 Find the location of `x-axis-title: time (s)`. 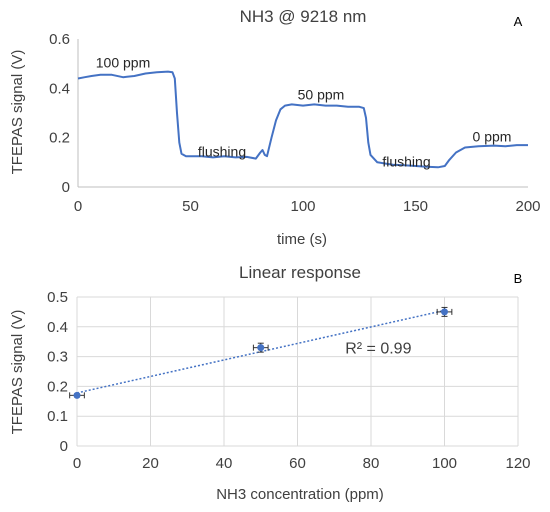

x-axis-title: time (s) is located at coordinates (302, 239).